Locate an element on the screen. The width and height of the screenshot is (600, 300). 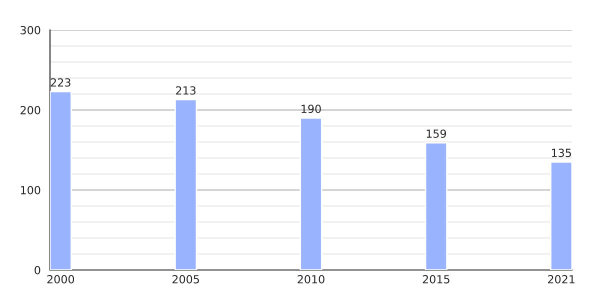
data-label: 159 is located at coordinates (436, 133).